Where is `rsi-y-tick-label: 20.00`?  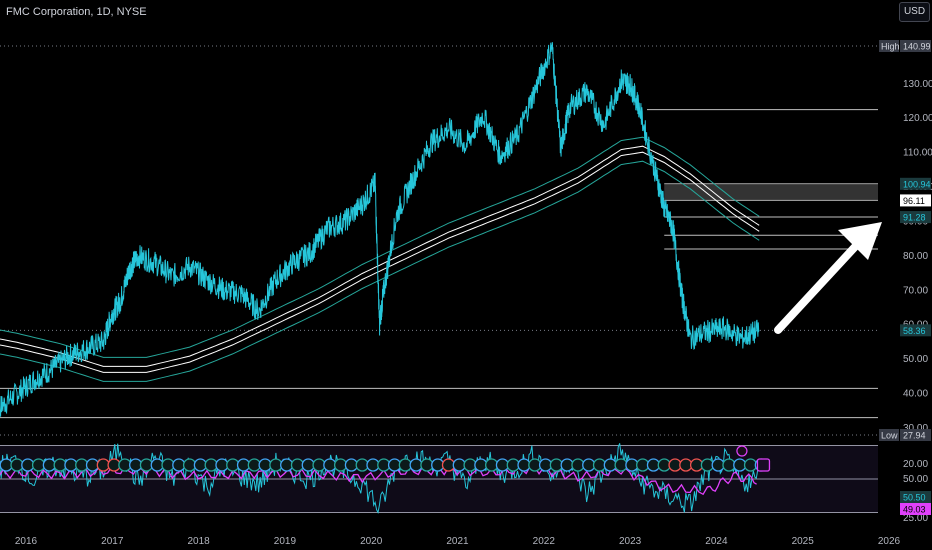 rsi-y-tick-label: 20.00 is located at coordinates (915, 464).